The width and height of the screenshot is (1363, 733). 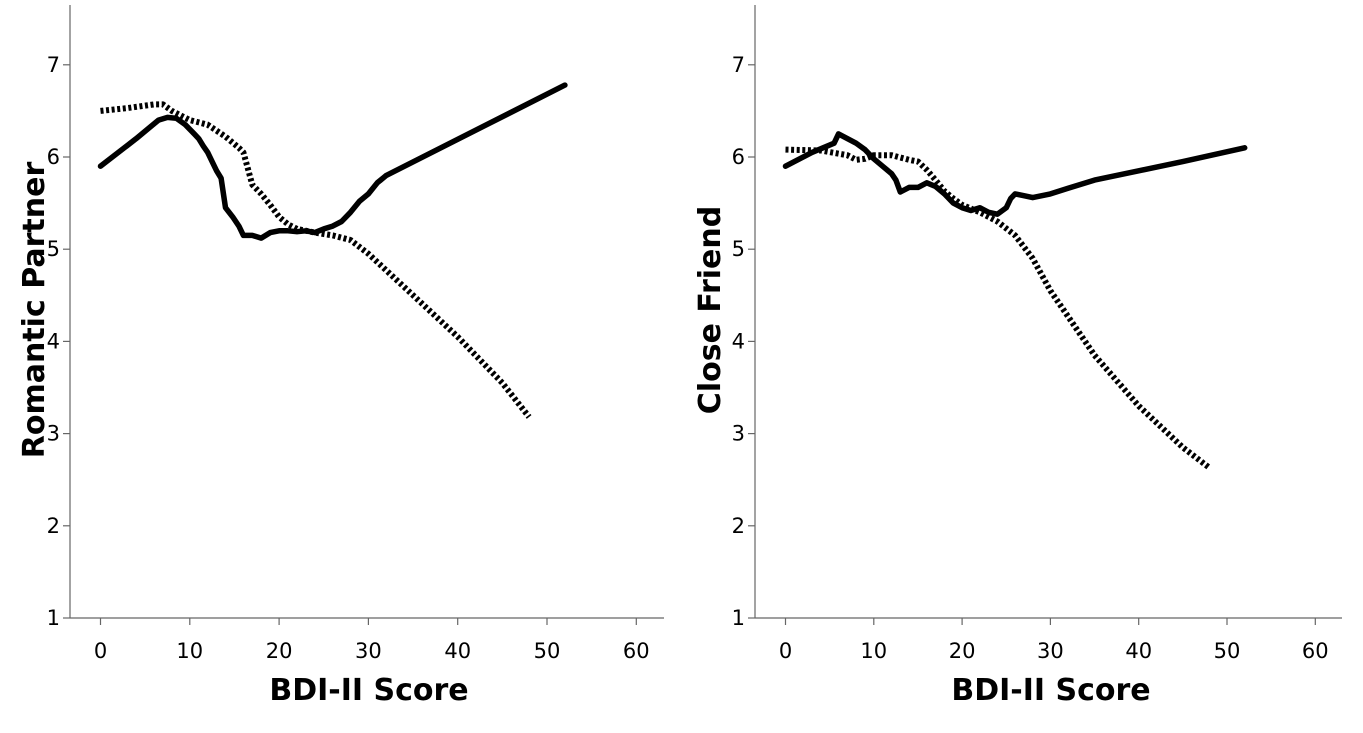 What do you see at coordinates (710, 310) in the screenshot?
I see `y-axis-title: Close Friend` at bounding box center [710, 310].